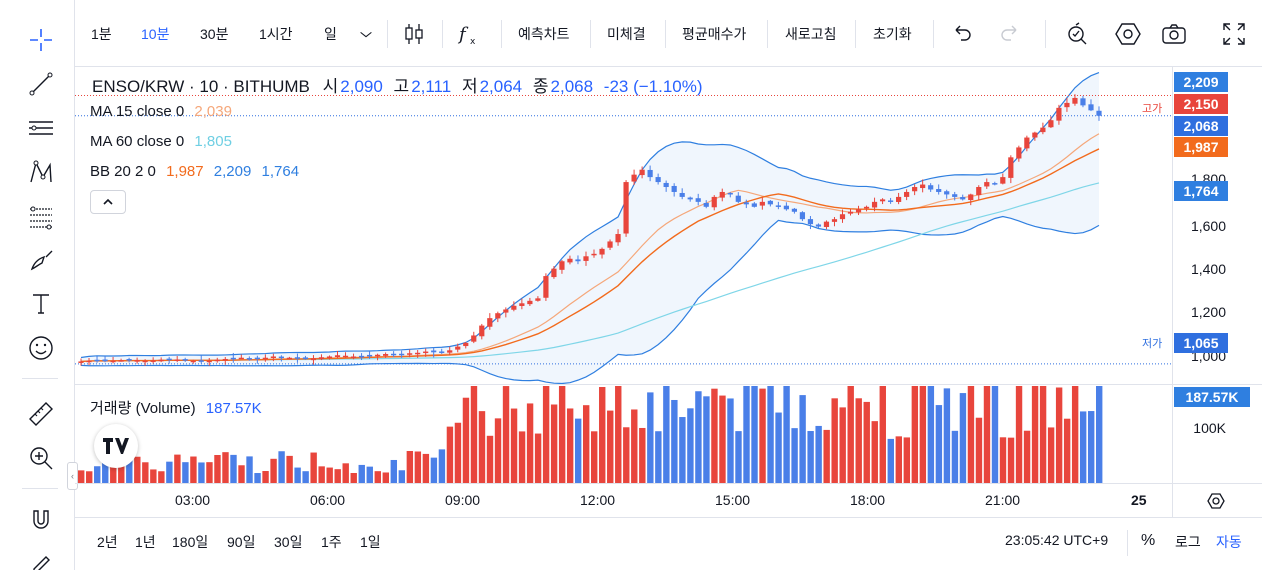 This screenshot has height=570, width=1262. I want to click on undo-icon, so click(962, 34).